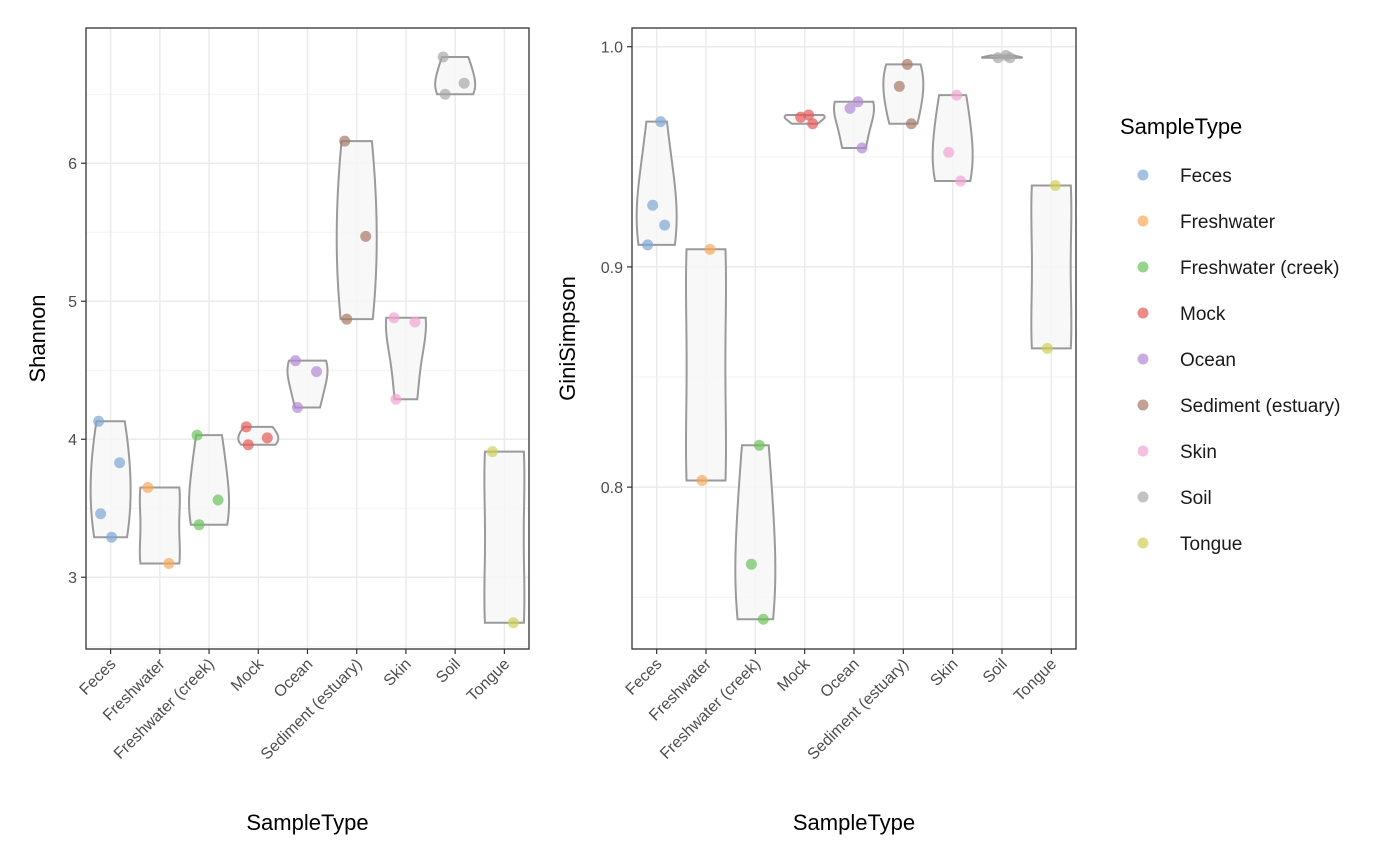 Image resolution: width=1400 pixels, height=866 pixels. Describe the element at coordinates (854, 125) in the screenshot. I see `violin-ocean` at that location.